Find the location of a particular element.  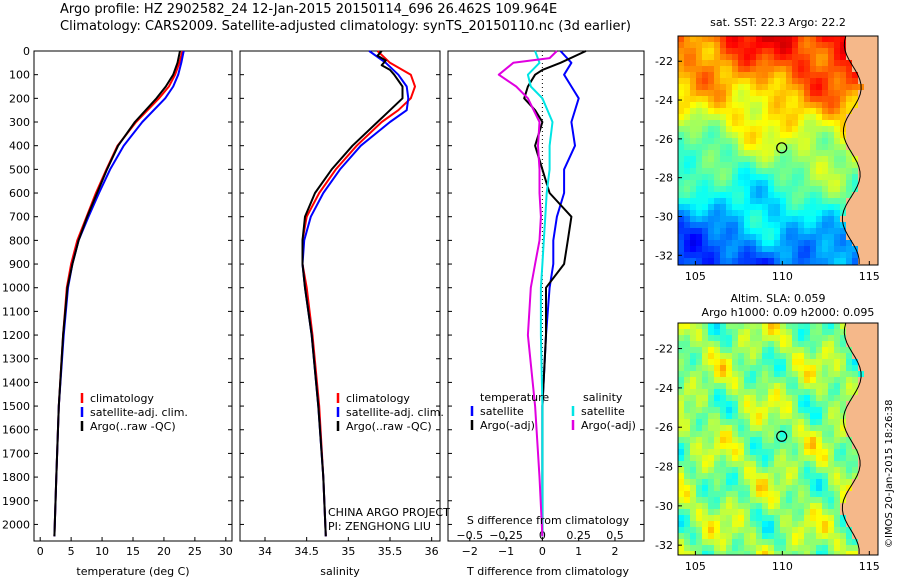

salinity-legend-title: salinity is located at coordinates (603, 397).